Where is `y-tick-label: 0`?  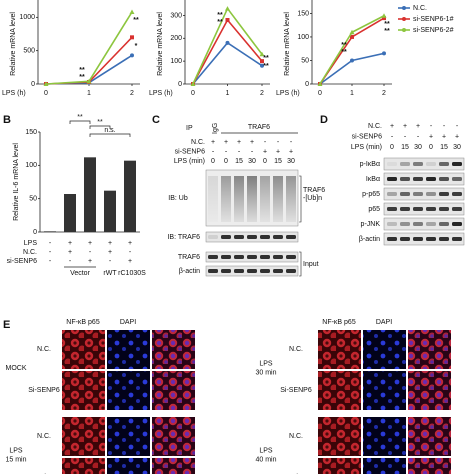 y-tick-label: 0 is located at coordinates (307, 84).